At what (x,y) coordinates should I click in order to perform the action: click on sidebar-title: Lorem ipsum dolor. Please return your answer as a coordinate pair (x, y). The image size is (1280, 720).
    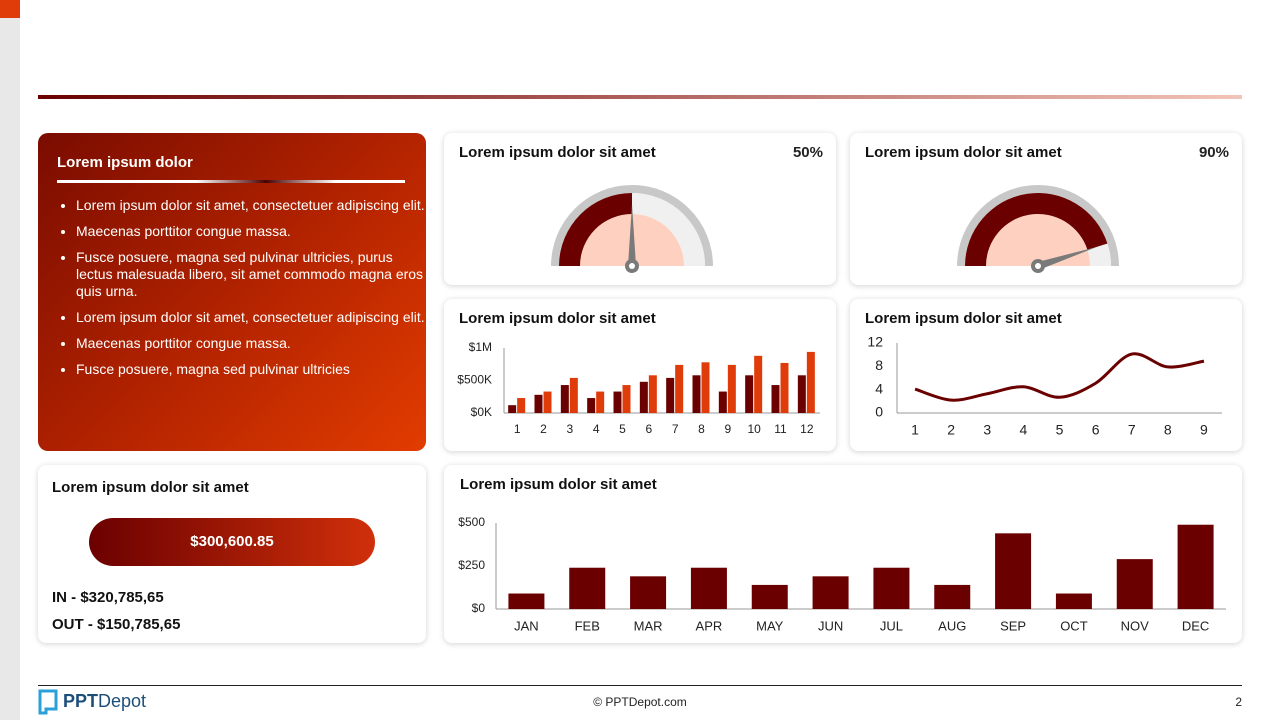
    Looking at the image, I should click on (125, 162).